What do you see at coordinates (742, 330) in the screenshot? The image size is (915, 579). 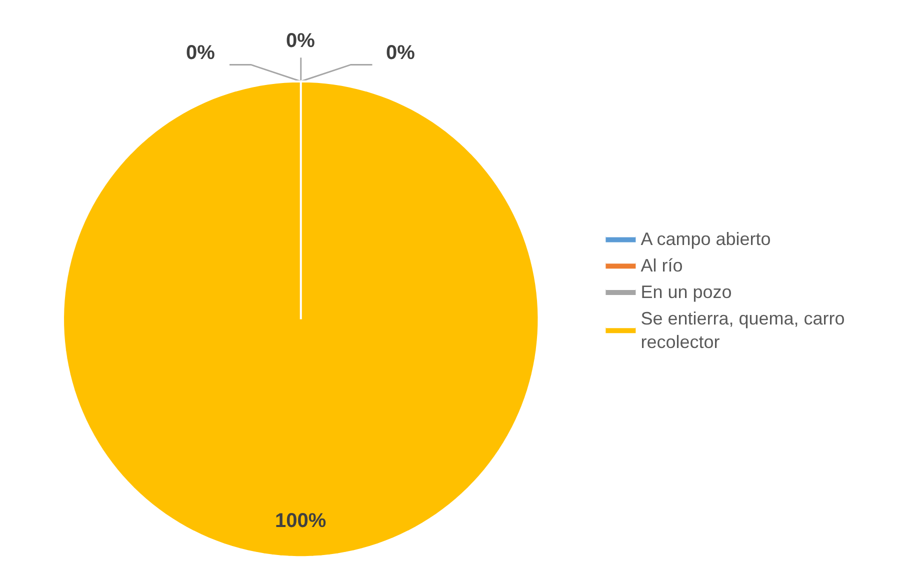 I see `legend-label: Se entierra, quema, carro recolector` at bounding box center [742, 330].